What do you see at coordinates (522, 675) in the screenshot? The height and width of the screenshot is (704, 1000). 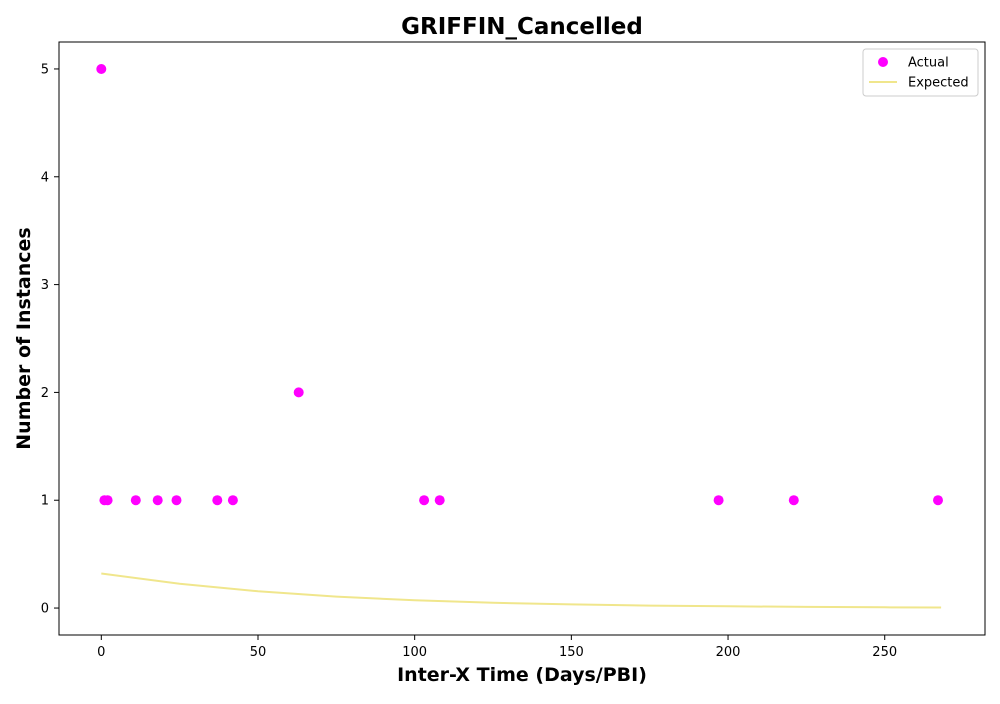 I see `x-axis-label: Inter-X Time (Days/PBI)` at bounding box center [522, 675].